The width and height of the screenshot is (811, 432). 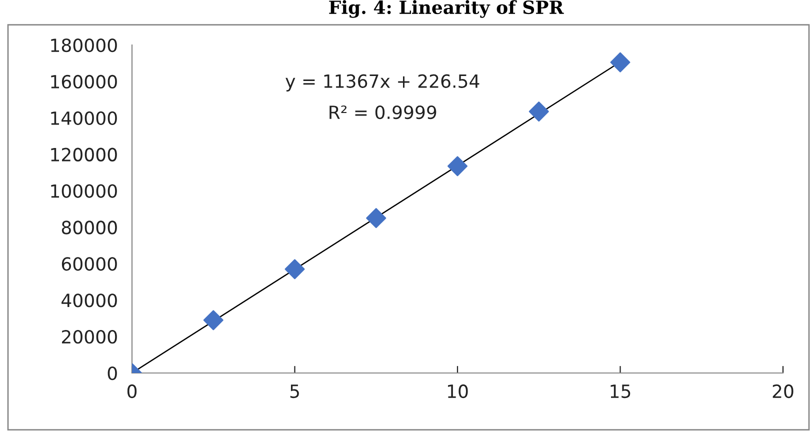 I want to click on annotation: y = 11367x + 226.54, so click(x=383, y=83).